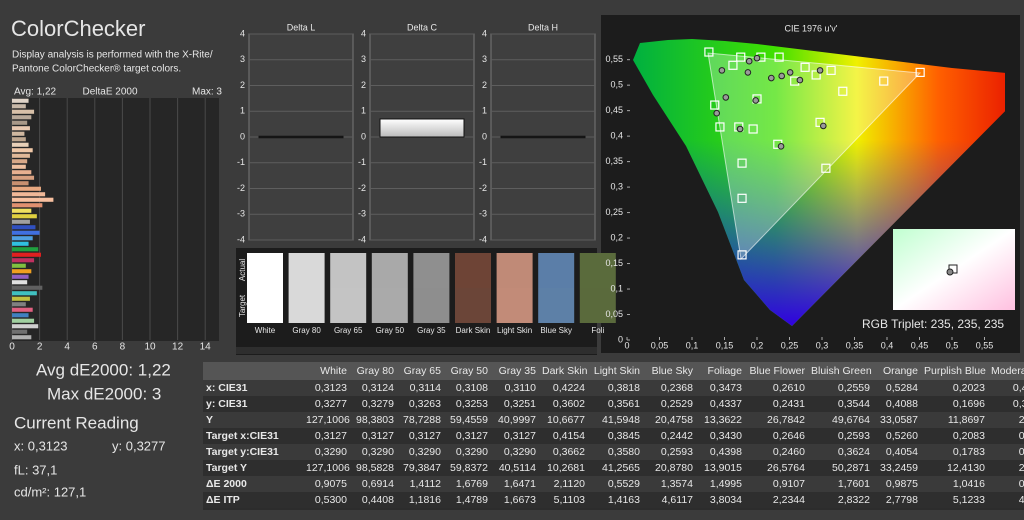  Describe the element at coordinates (362, 239) in the screenshot. I see `y-tick-label: -4` at that location.